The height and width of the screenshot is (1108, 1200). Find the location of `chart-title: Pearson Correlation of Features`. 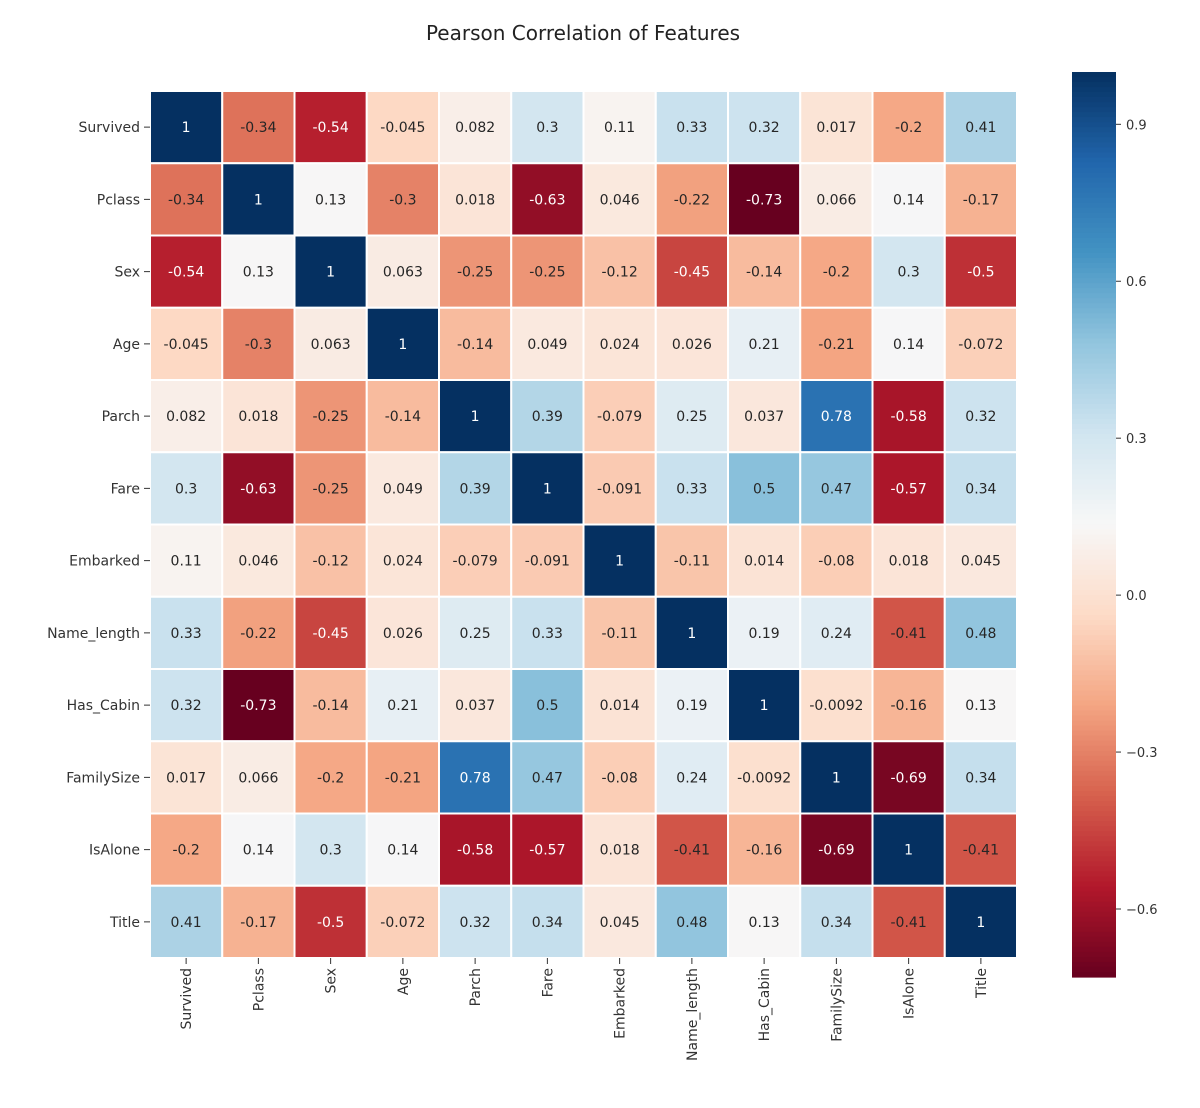

chart-title: Pearson Correlation of Features is located at coordinates (583, 33).